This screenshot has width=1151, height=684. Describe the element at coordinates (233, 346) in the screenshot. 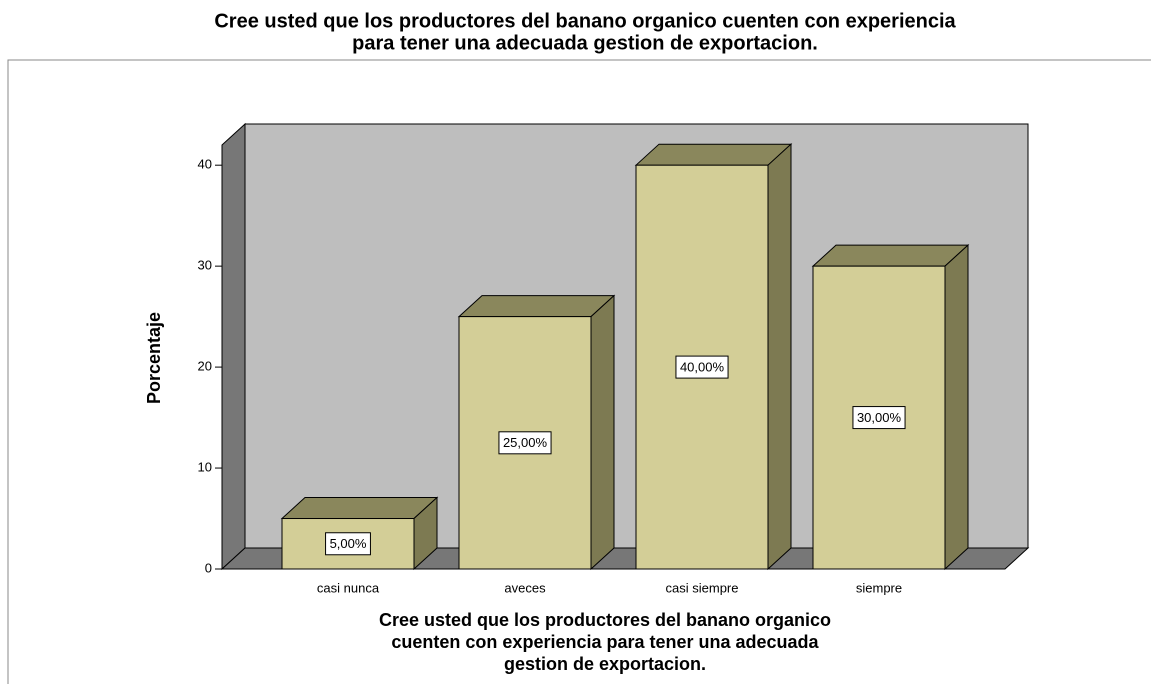

I see `side-wall` at that location.